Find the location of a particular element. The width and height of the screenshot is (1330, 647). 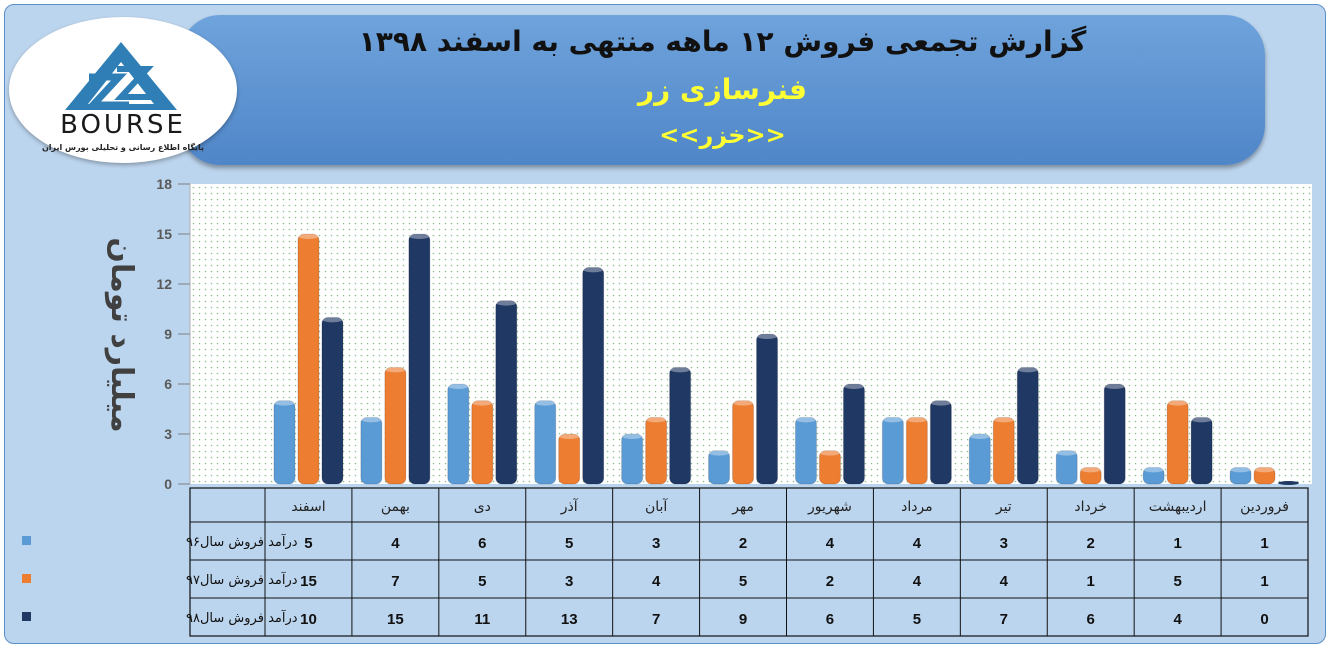

logo-tagline: پایگاه اطلاع رسانی و تحلیلی بورس ایران is located at coordinates (123, 147).